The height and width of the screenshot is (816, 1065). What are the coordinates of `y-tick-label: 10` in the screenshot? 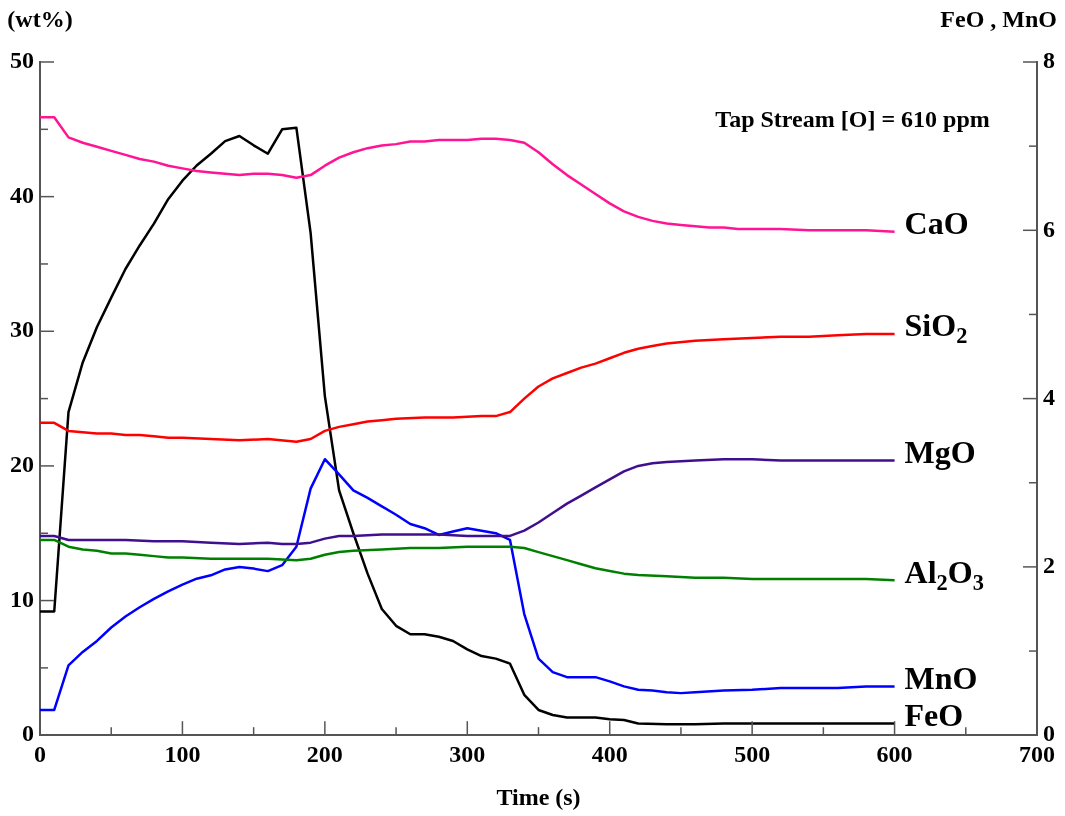 It's located at (22, 598).